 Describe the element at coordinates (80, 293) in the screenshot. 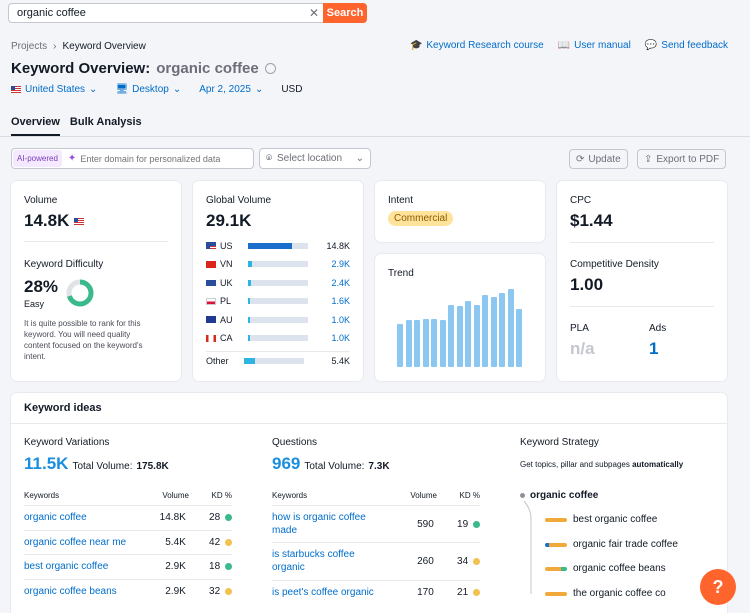

I see `kd-donut` at that location.